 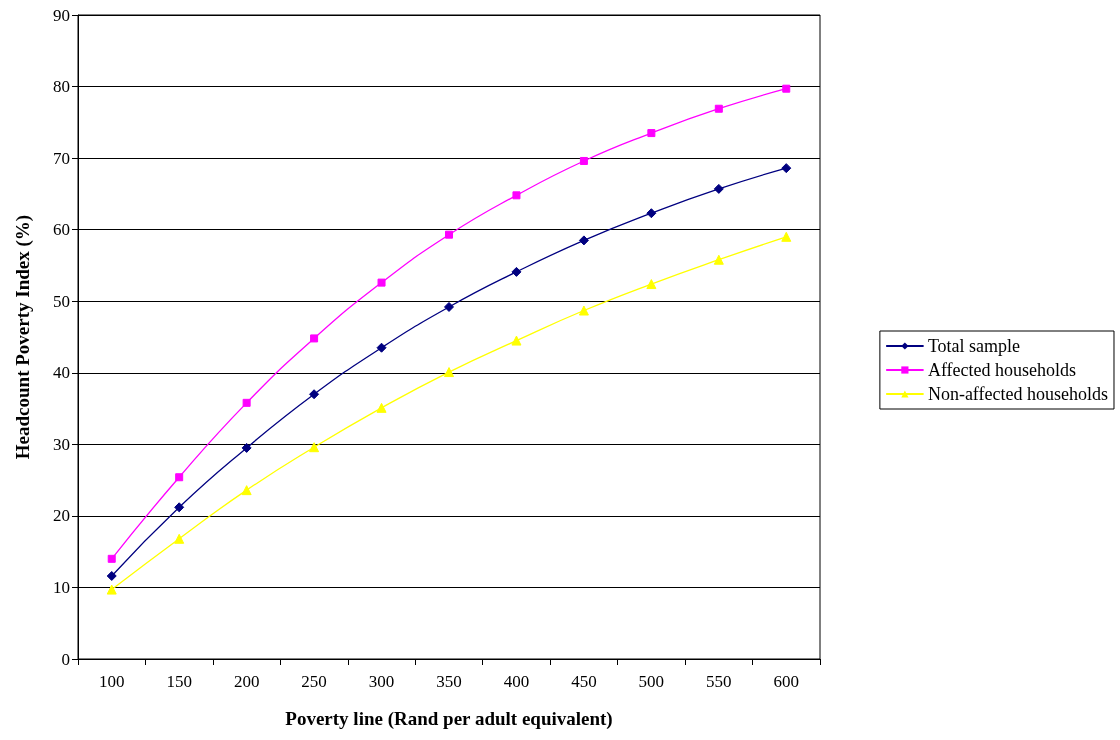 I want to click on x-tick-label: 100, so click(x=111, y=681).